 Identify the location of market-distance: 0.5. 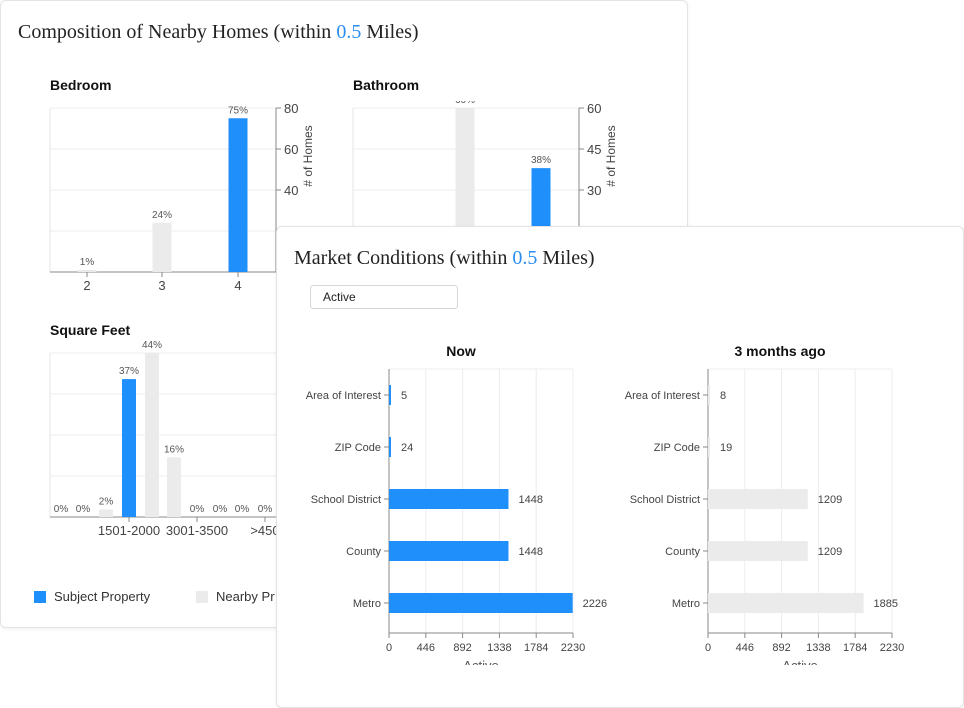
(525, 258).